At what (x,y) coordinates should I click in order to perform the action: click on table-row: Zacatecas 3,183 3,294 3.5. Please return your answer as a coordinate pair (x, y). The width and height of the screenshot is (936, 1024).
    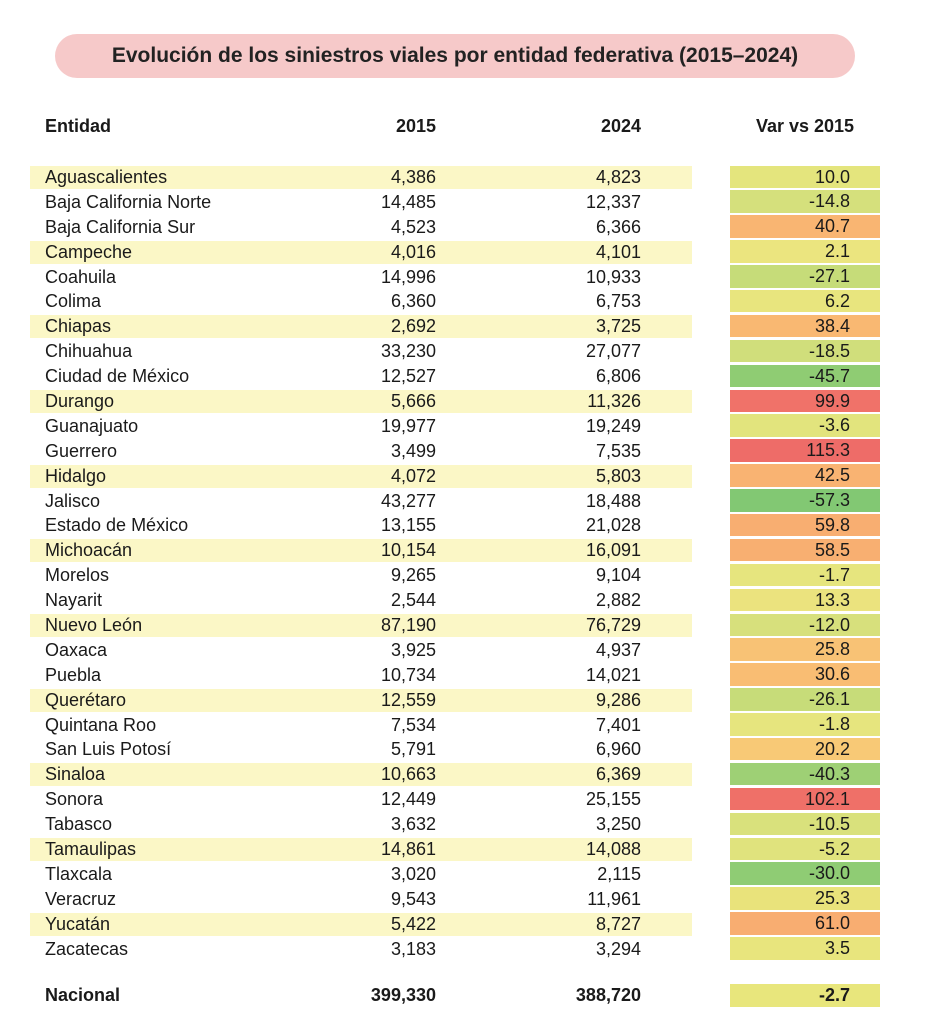
    Looking at the image, I should click on (468, 949).